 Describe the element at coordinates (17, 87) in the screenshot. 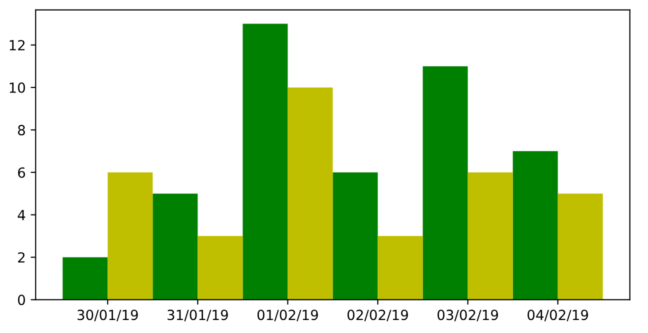

I see `y-tick-label: 10` at that location.